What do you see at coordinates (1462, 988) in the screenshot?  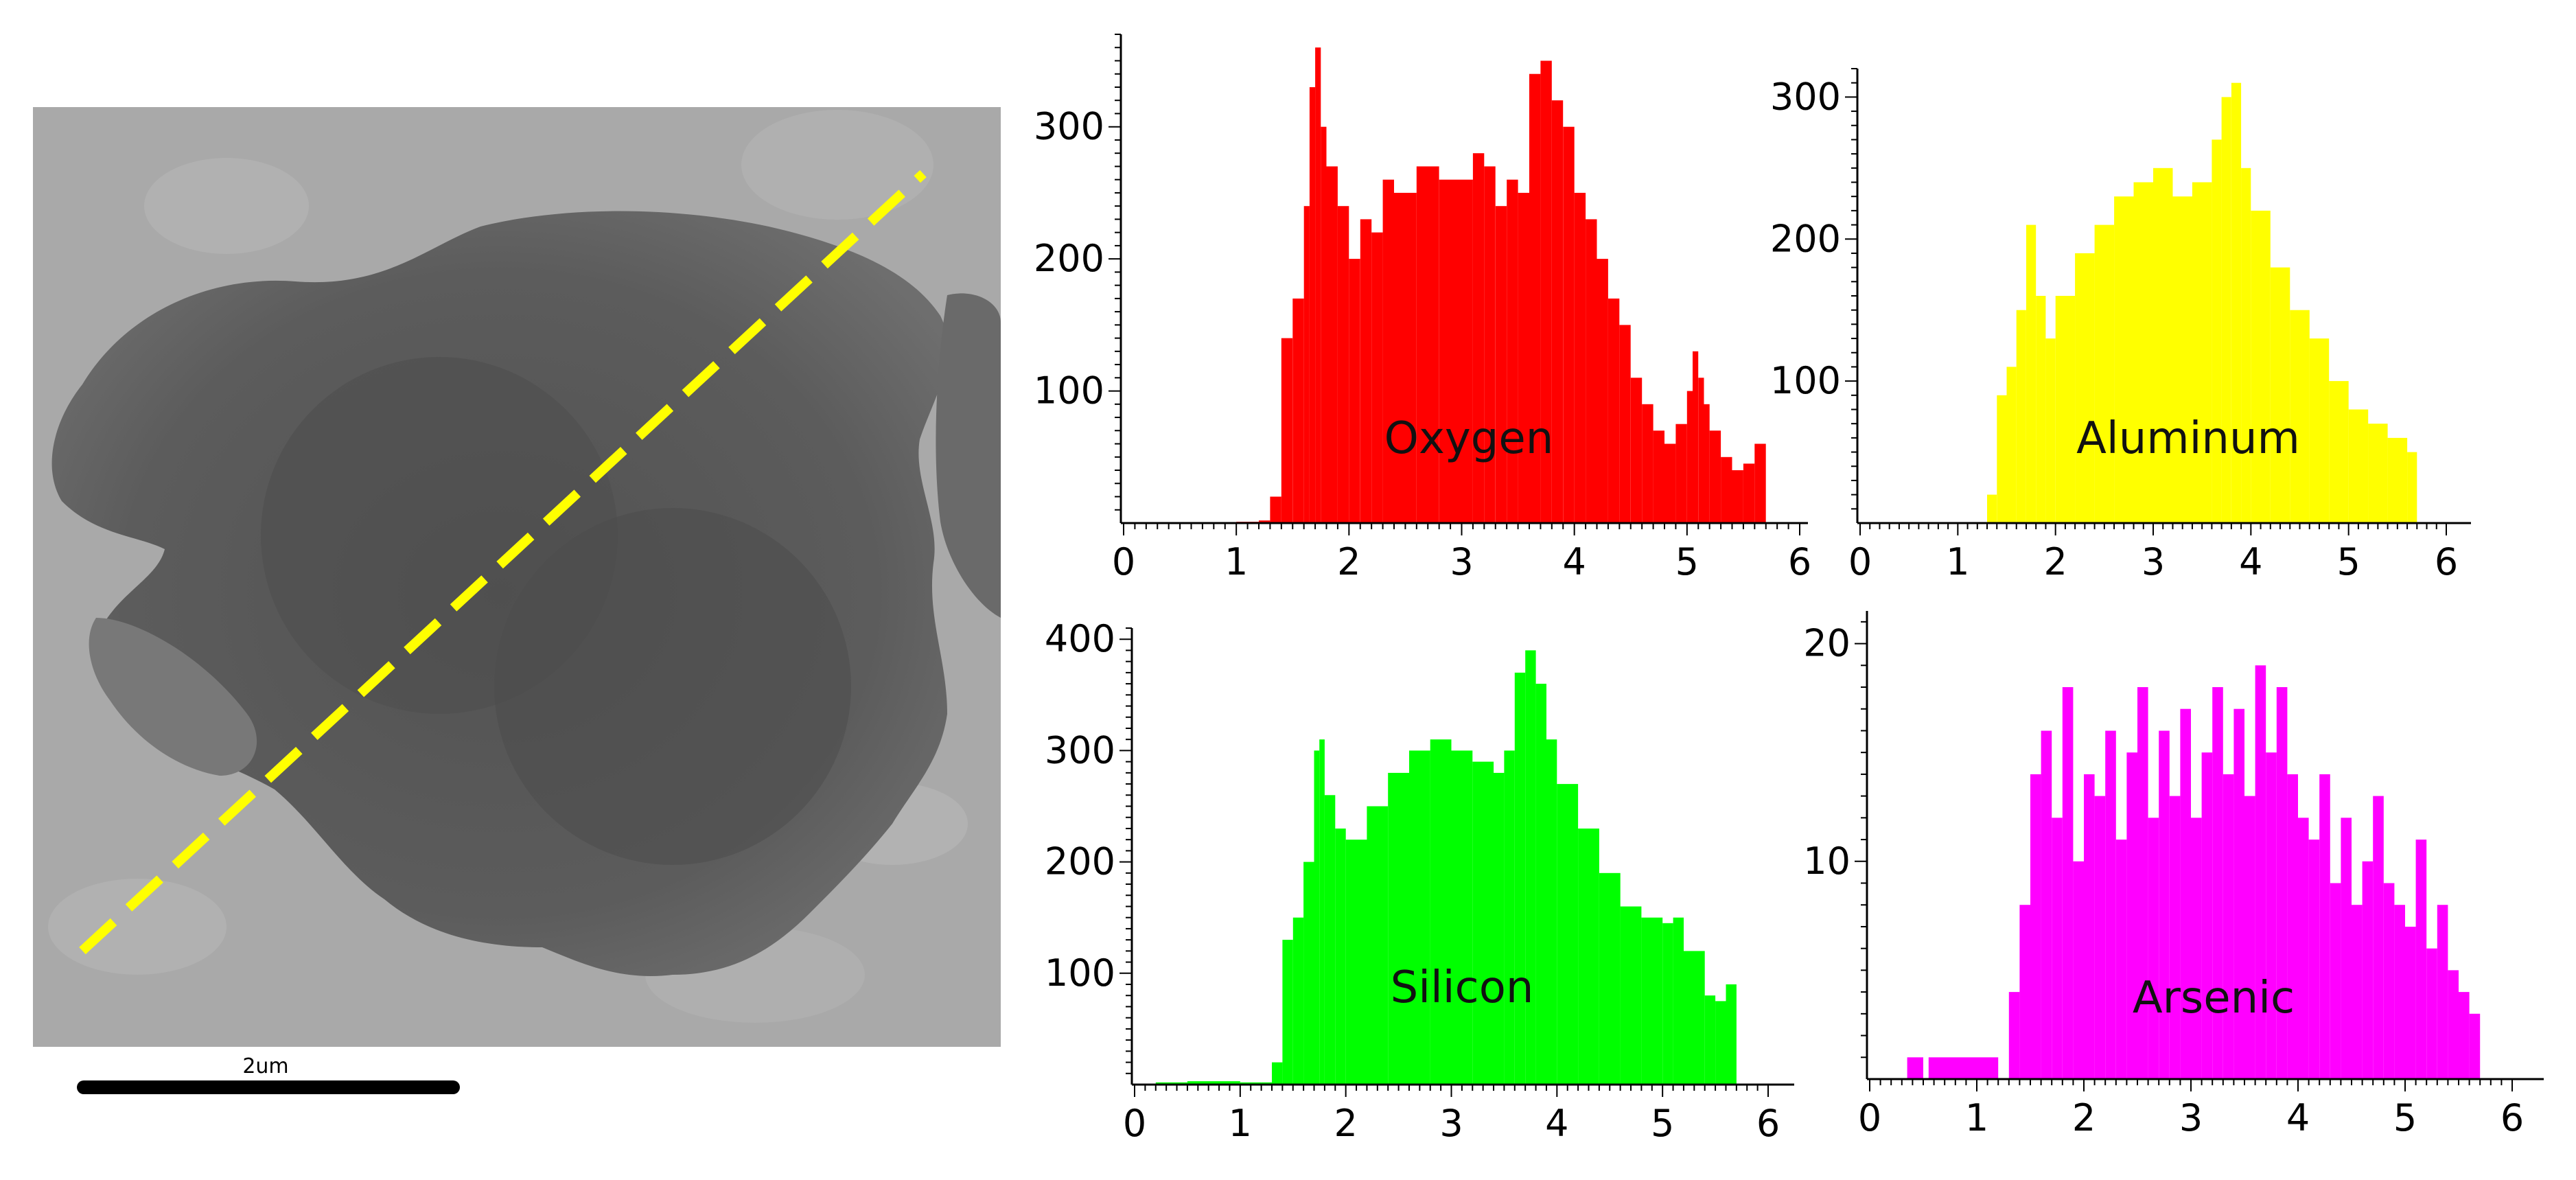 I see `chart-title-silicon: Silicon` at bounding box center [1462, 988].